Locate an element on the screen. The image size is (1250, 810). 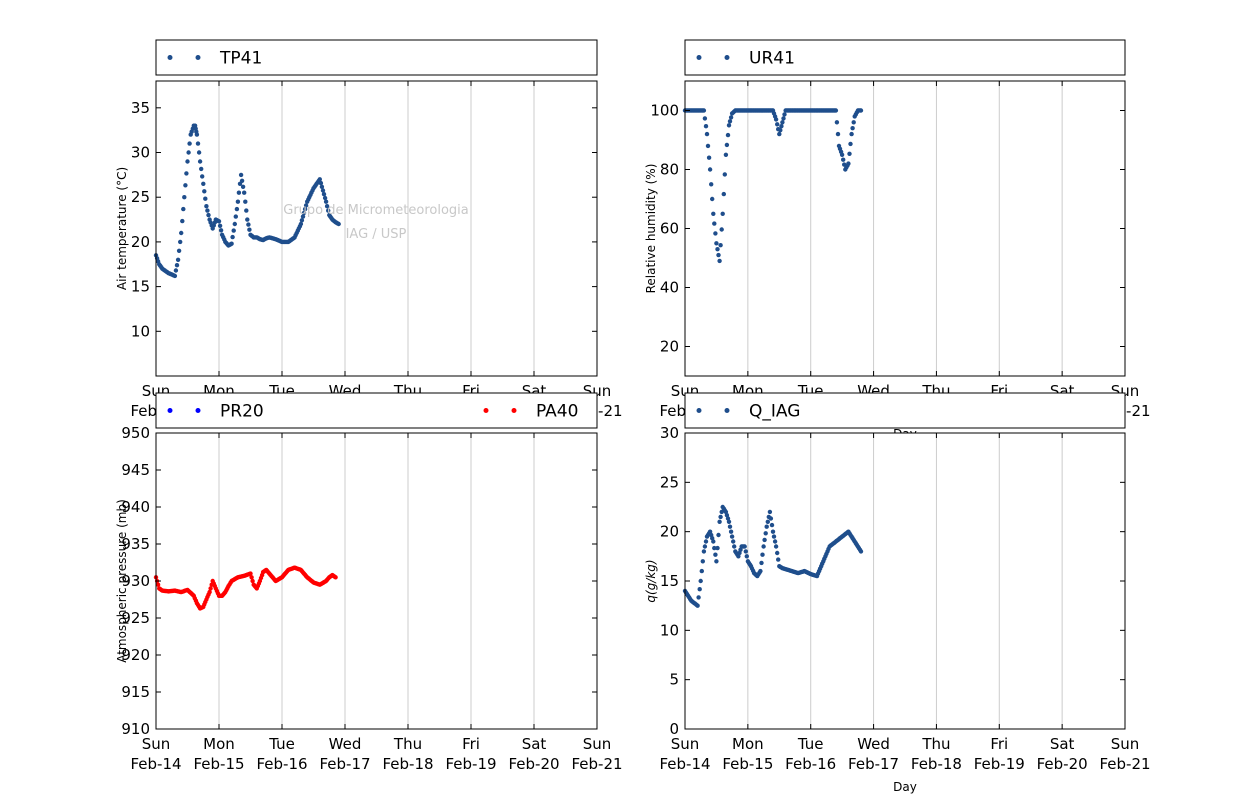
x-tick-label-date: Feb-18 is located at coordinates (407, 764).